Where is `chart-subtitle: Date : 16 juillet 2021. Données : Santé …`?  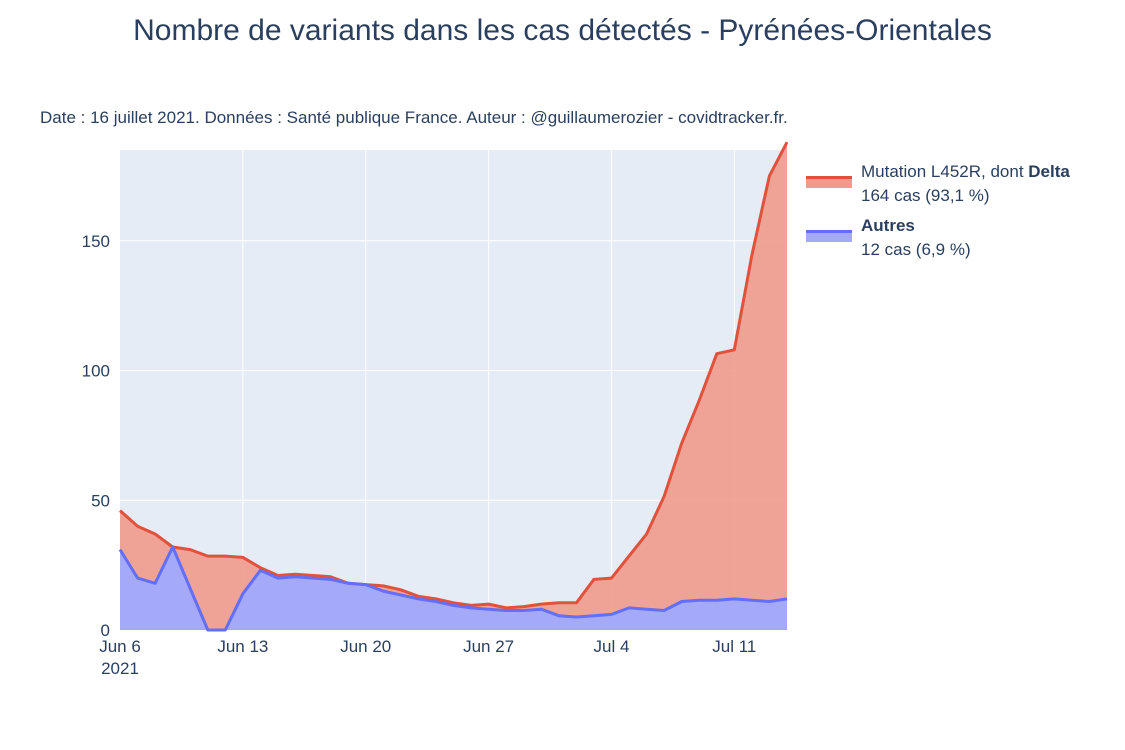 chart-subtitle: Date : 16 juillet 2021. Données : Santé … is located at coordinates (414, 117).